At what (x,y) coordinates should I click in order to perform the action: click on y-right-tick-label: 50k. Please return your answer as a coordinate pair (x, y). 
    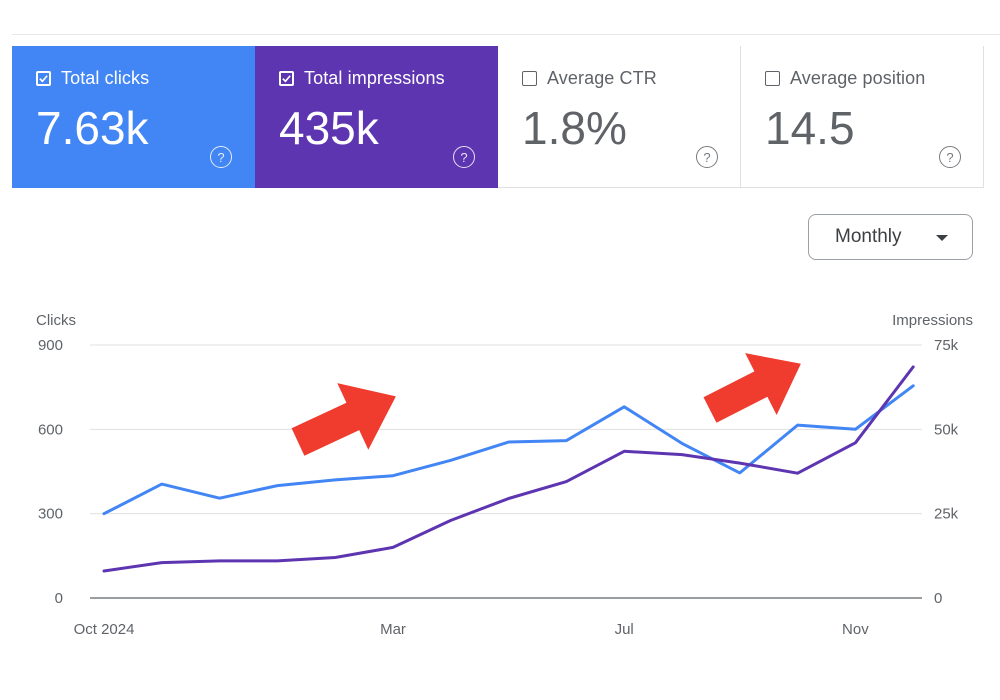
    Looking at the image, I should click on (946, 429).